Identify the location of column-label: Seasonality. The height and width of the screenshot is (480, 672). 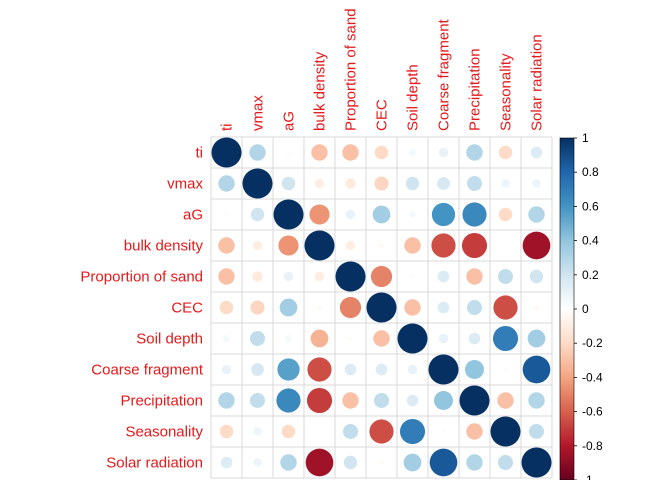
(506, 92).